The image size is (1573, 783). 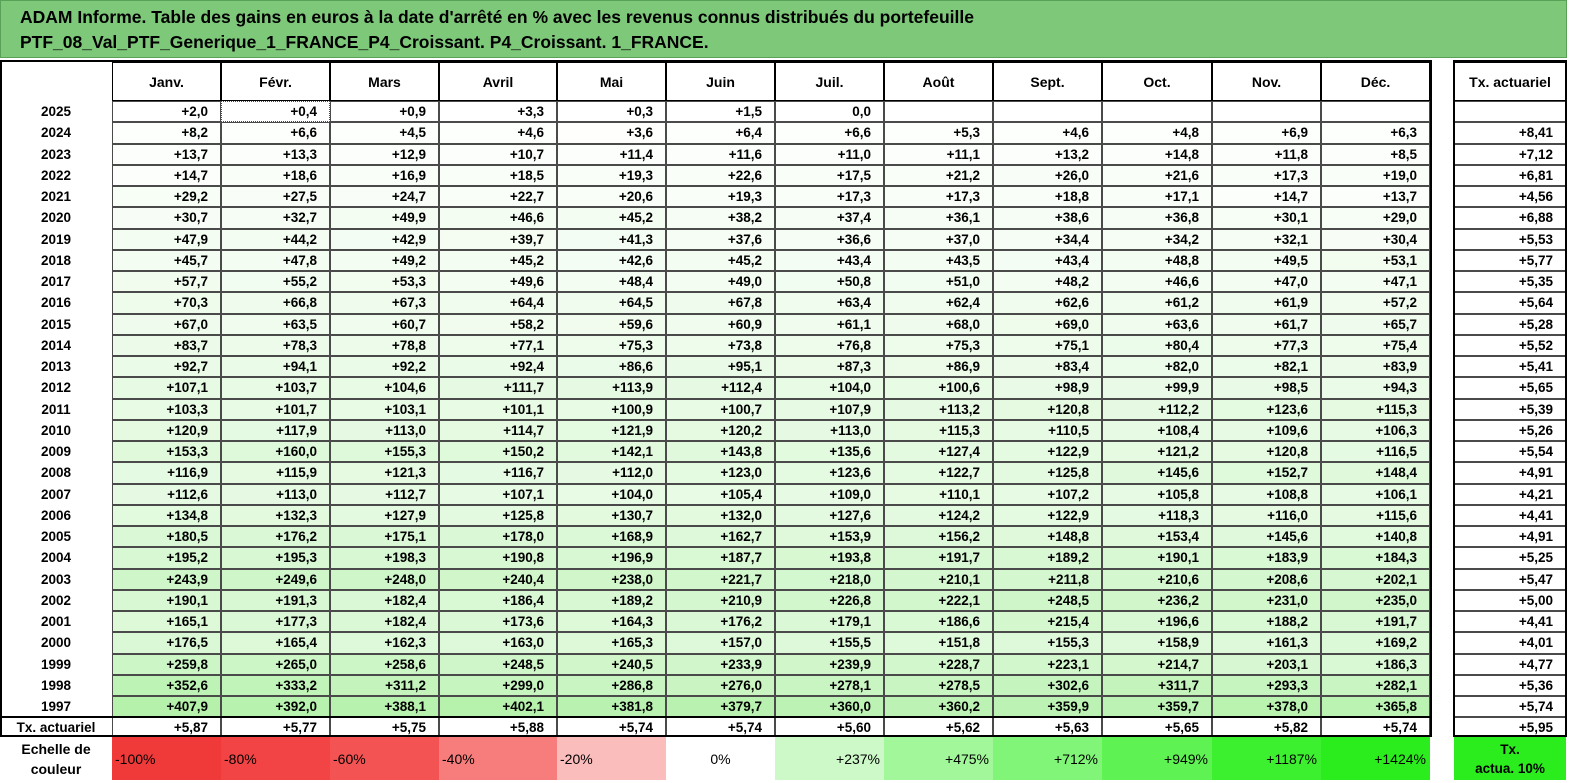 I want to click on table-cell: +190,8, so click(x=498, y=558).